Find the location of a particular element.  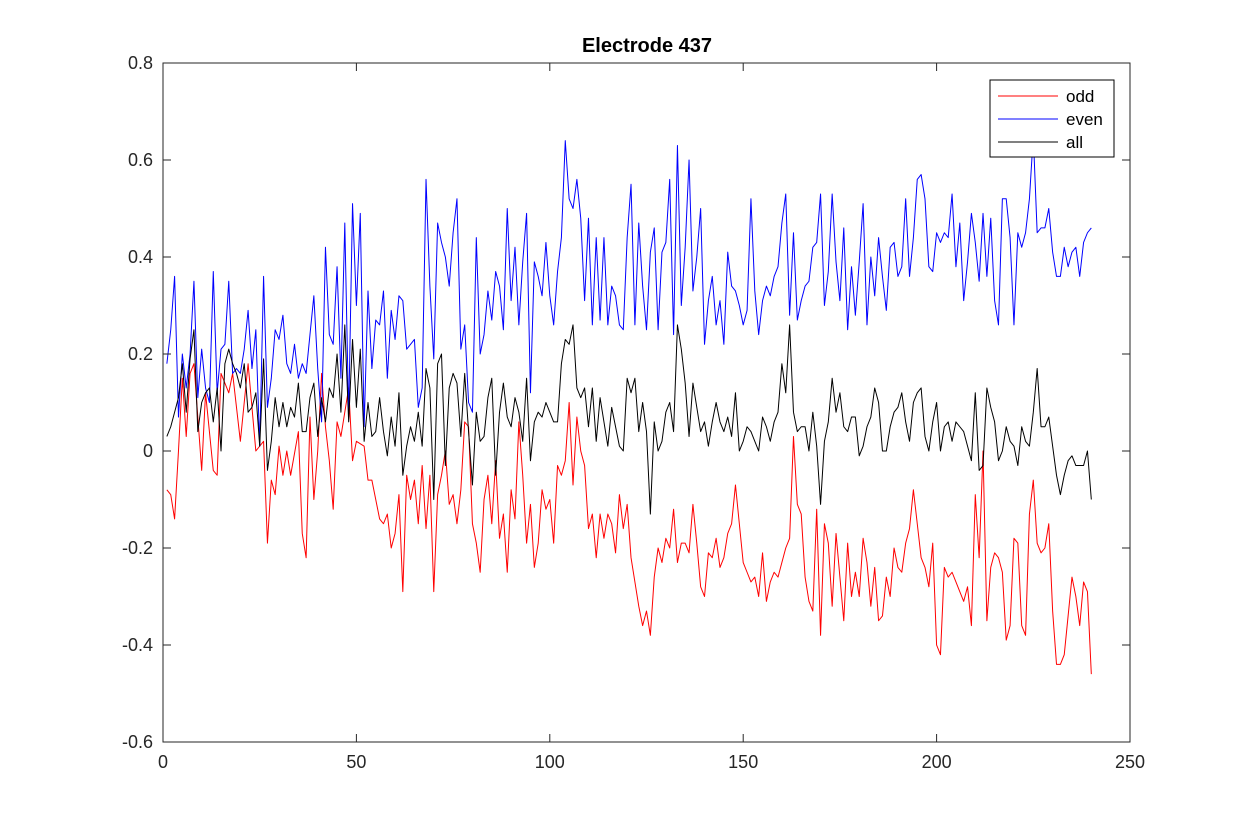

y-tick-label: 0.8 is located at coordinates (140, 63).